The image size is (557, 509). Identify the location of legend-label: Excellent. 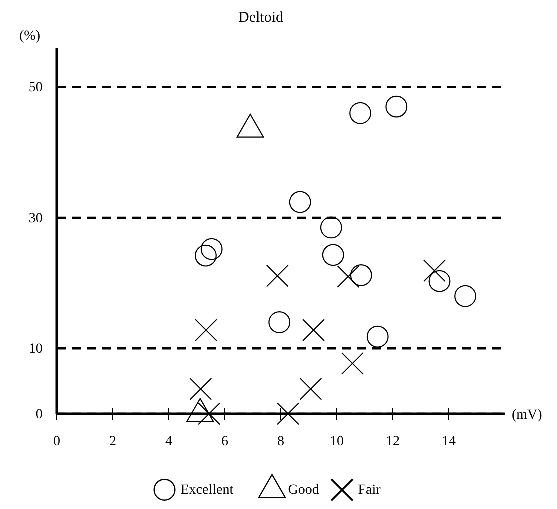
(207, 490).